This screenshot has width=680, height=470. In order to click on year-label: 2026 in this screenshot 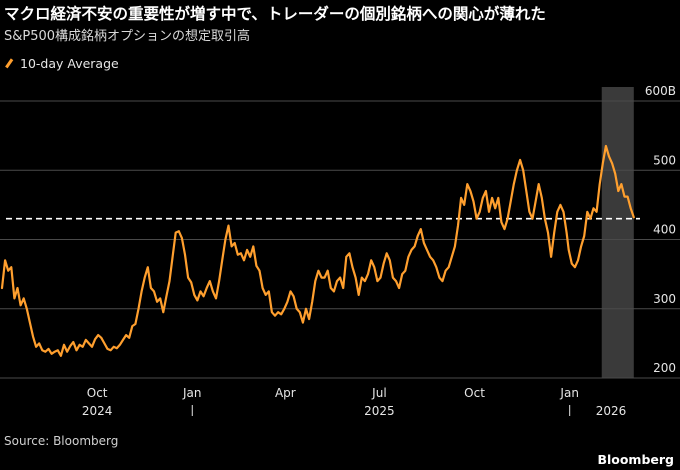, I will do `click(611, 411)`.